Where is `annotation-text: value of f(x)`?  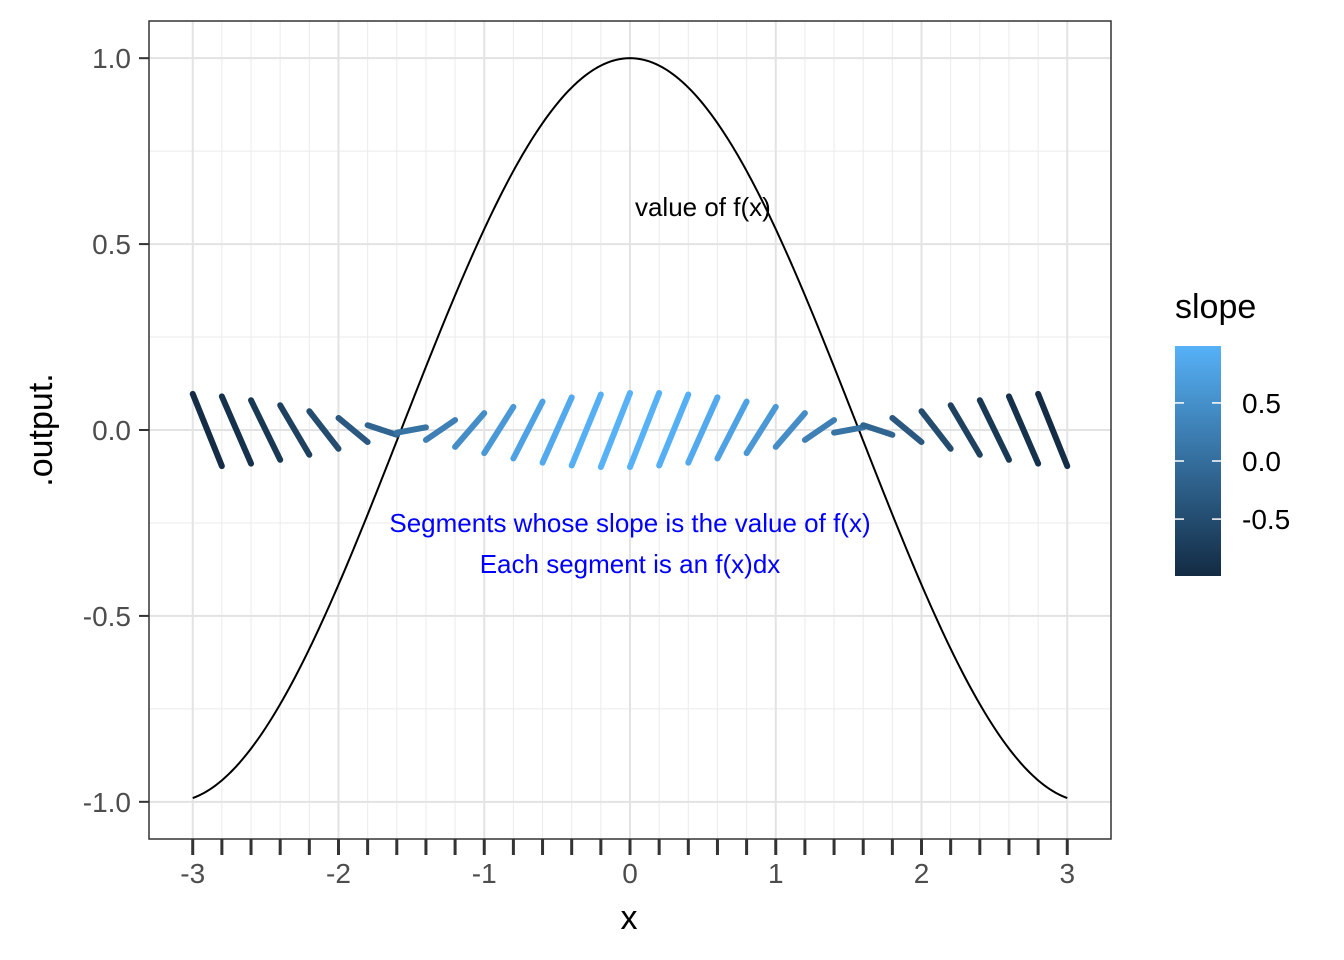 annotation-text: value of f(x) is located at coordinates (703, 207).